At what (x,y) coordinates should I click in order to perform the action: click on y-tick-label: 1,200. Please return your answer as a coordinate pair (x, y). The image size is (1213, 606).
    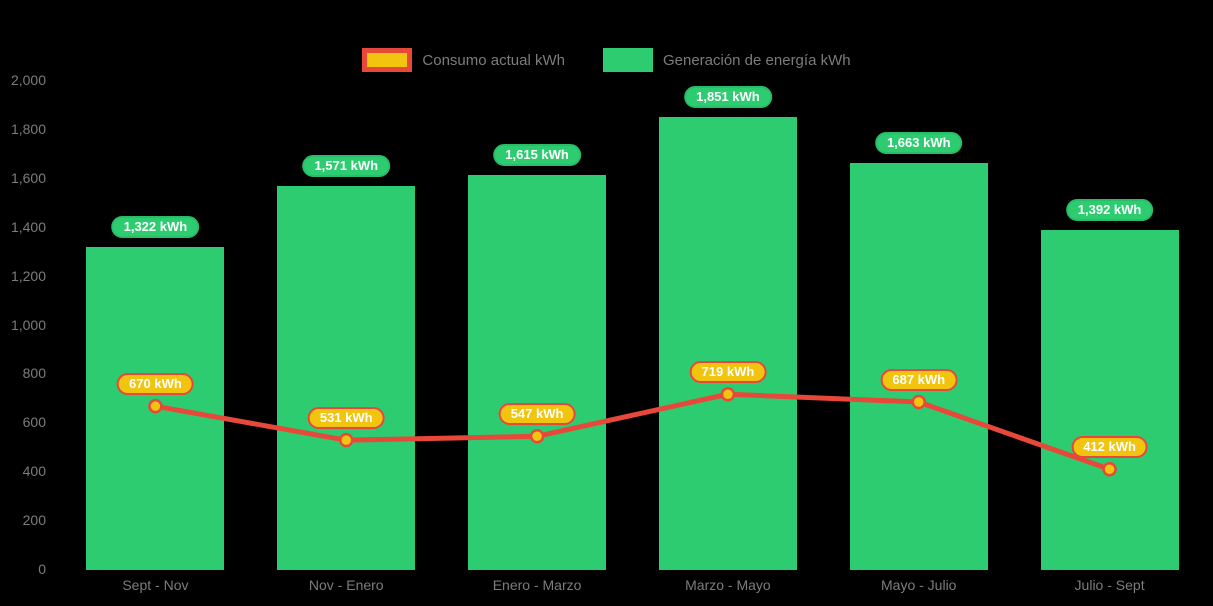
    Looking at the image, I should click on (28, 275).